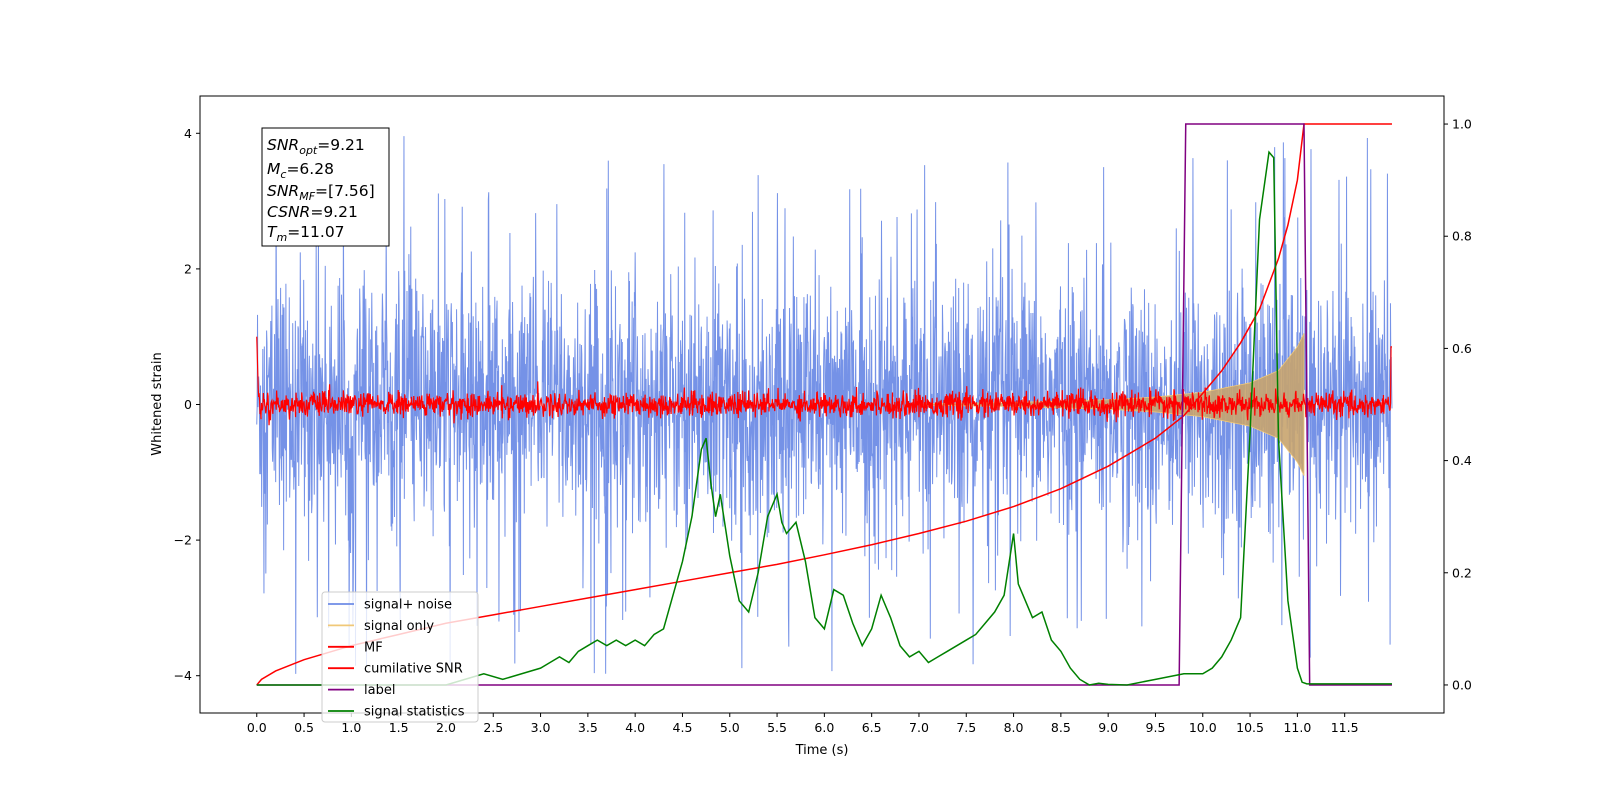 The width and height of the screenshot is (1600, 800). I want to click on y-left-tick-label: 0, so click(188, 404).